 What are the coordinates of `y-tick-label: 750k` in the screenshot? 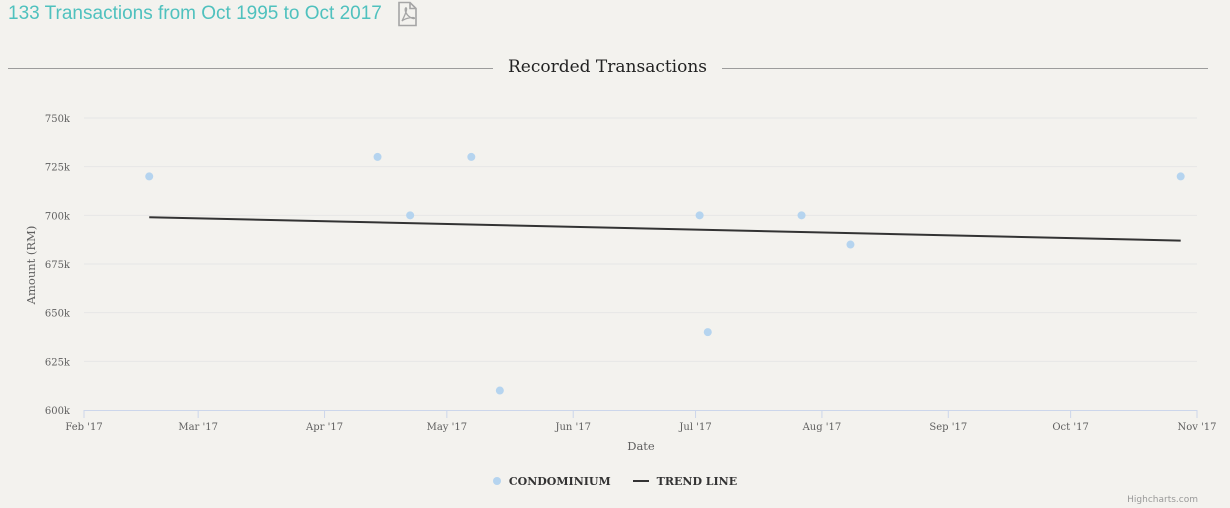 It's located at (58, 119).